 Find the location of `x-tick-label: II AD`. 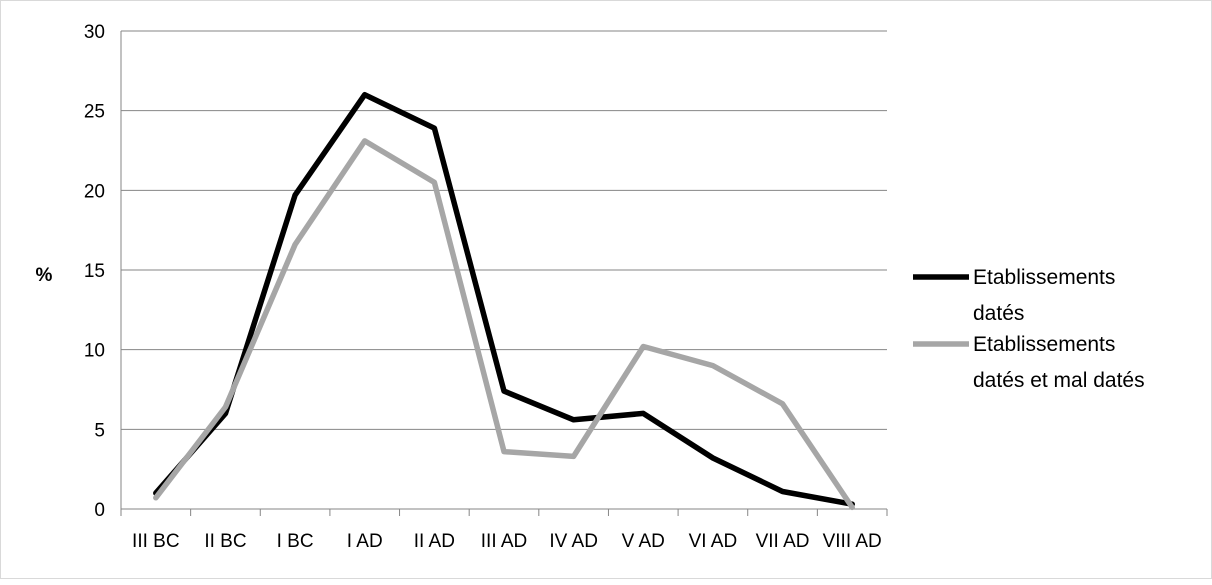

x-tick-label: II AD is located at coordinates (434, 541).